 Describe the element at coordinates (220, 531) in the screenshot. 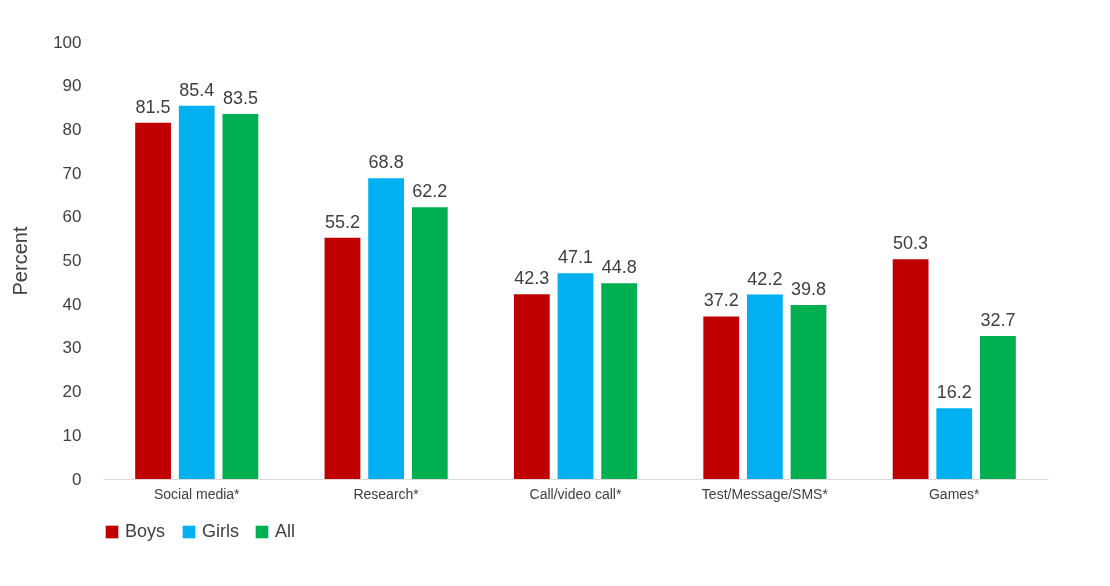

I see `legend-label: Girls` at that location.